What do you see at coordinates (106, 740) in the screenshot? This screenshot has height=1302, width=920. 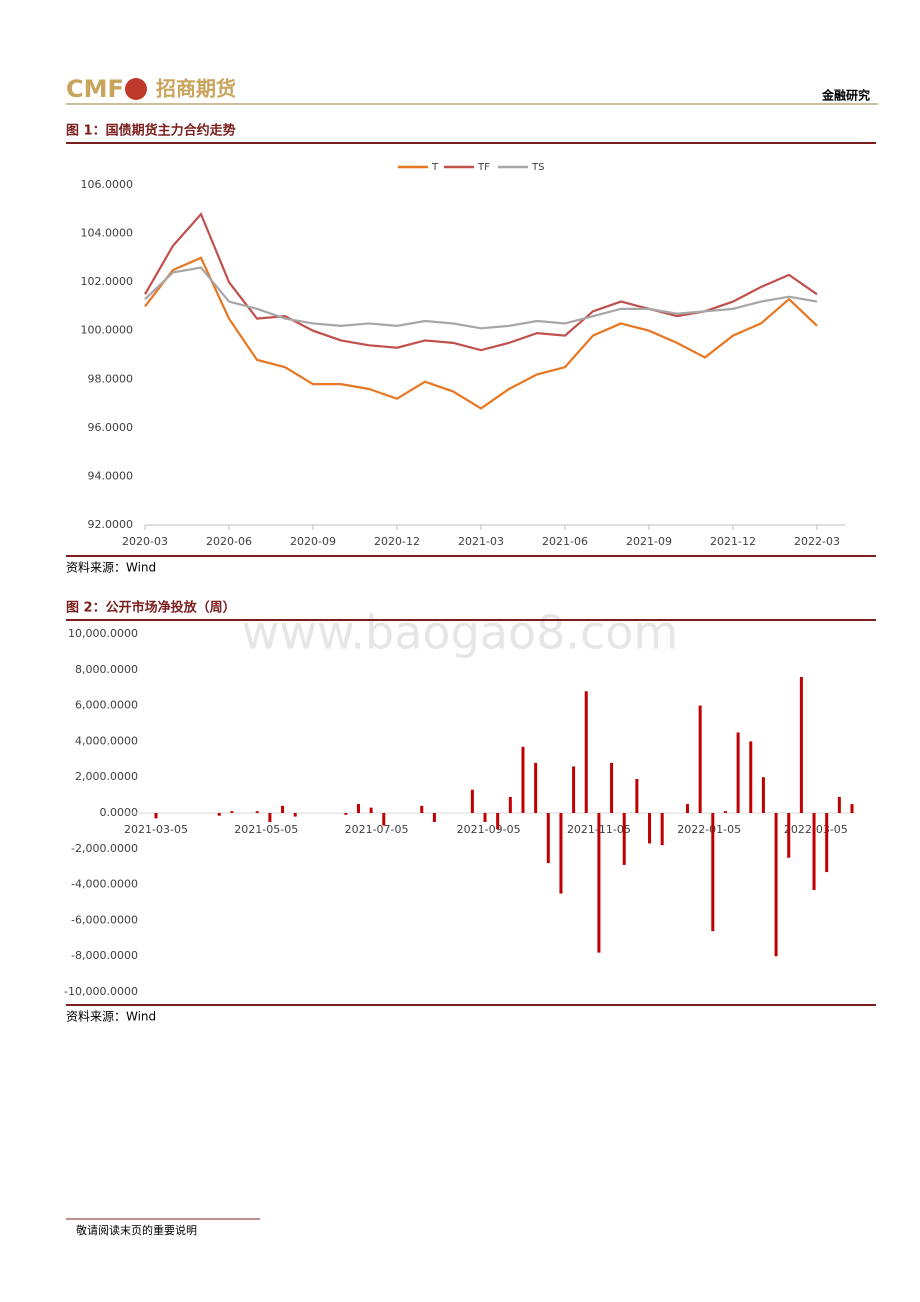 I see `y-tick-label: 4,000.0000` at bounding box center [106, 740].